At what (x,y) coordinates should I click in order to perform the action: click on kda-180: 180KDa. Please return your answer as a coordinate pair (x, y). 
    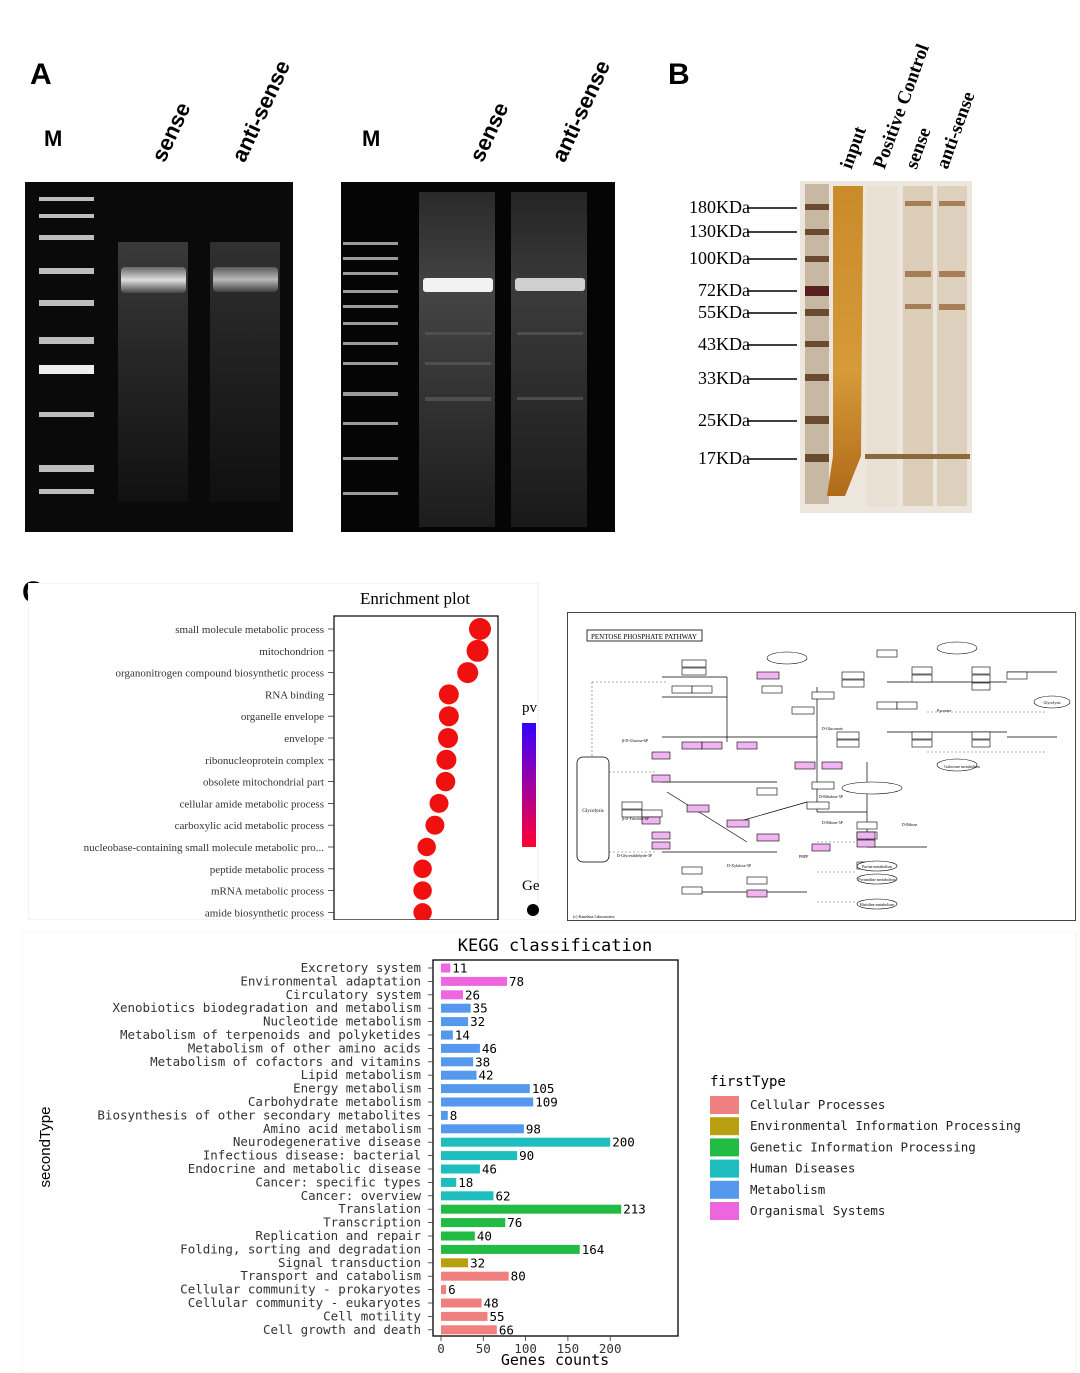
    Looking at the image, I should click on (719, 207).